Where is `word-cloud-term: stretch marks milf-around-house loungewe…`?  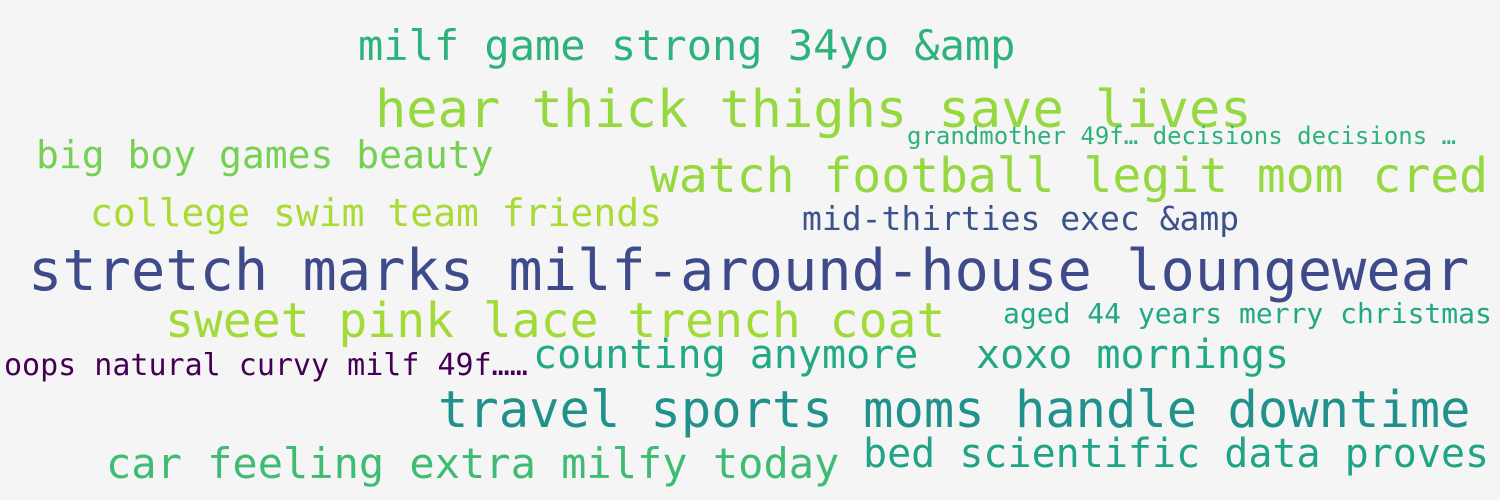
word-cloud-term: stretch marks milf-around-house loungewe… is located at coordinates (749, 271).